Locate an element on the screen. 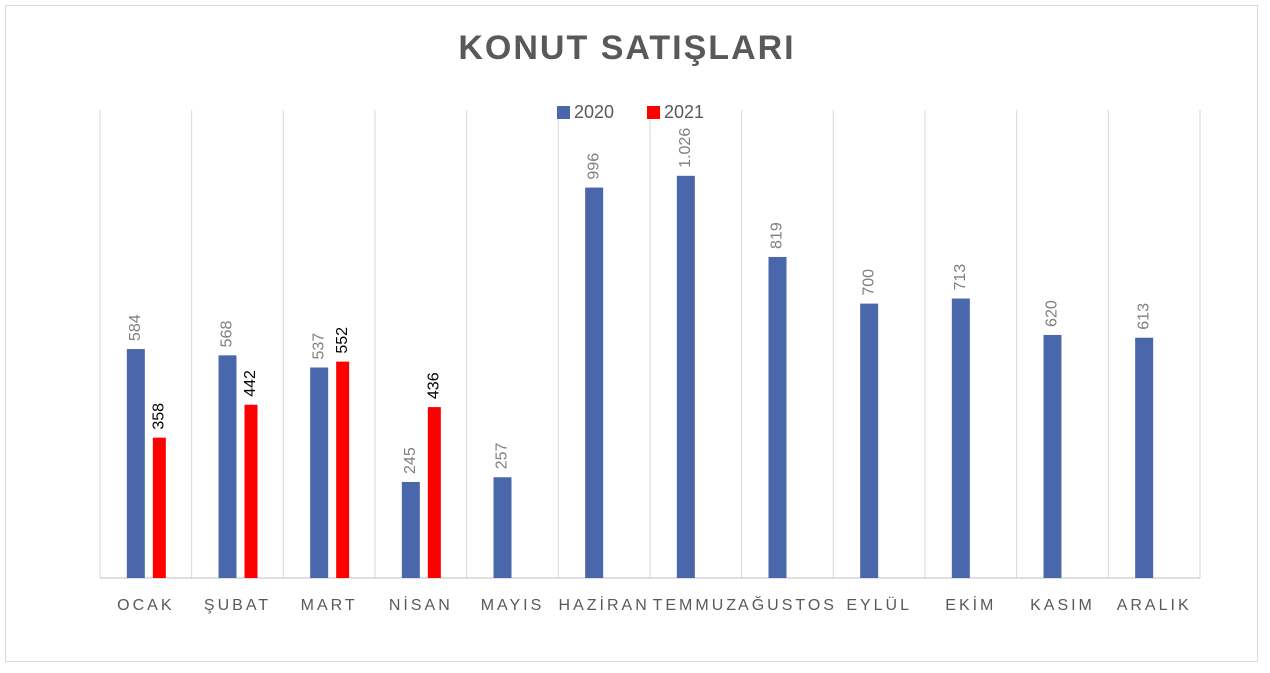 The width and height of the screenshot is (1270, 673). x-tick-label: AĞUSTOS is located at coordinates (787, 604).